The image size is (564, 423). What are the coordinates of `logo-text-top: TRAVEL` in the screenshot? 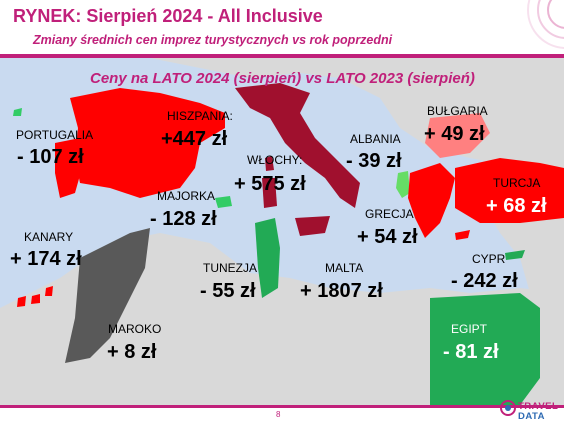 It's located at (538, 406).